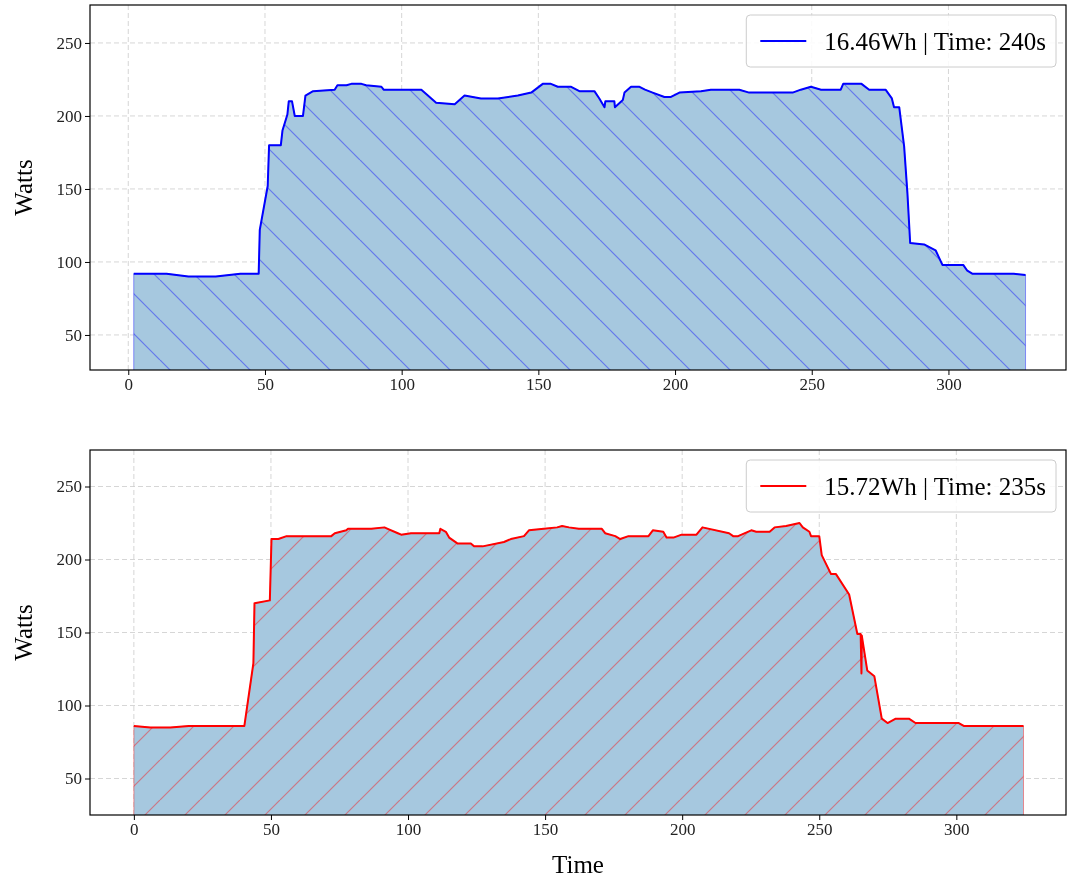 The width and height of the screenshot is (1068, 880). I want to click on x-axis-title: Time, so click(578, 864).